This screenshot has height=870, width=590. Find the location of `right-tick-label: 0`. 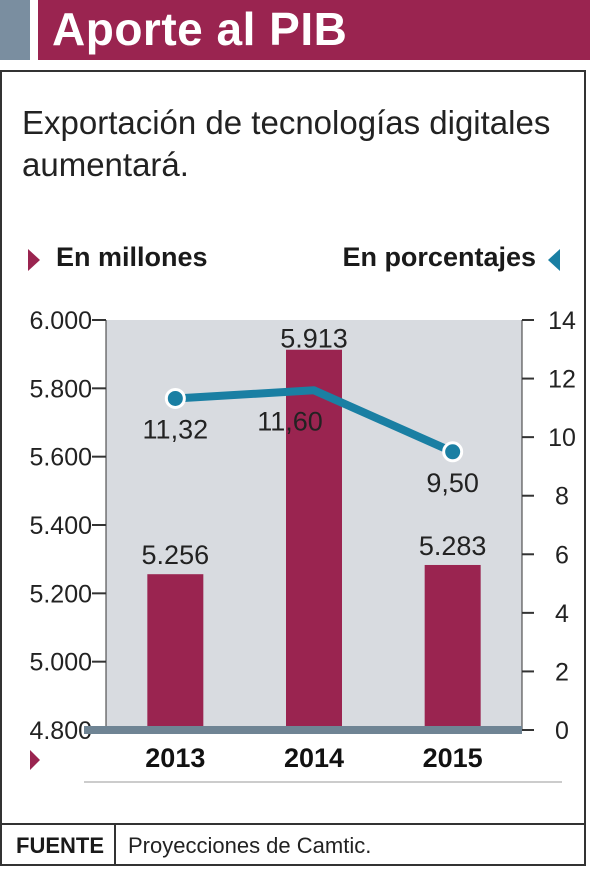

right-tick-label: 0 is located at coordinates (562, 731).